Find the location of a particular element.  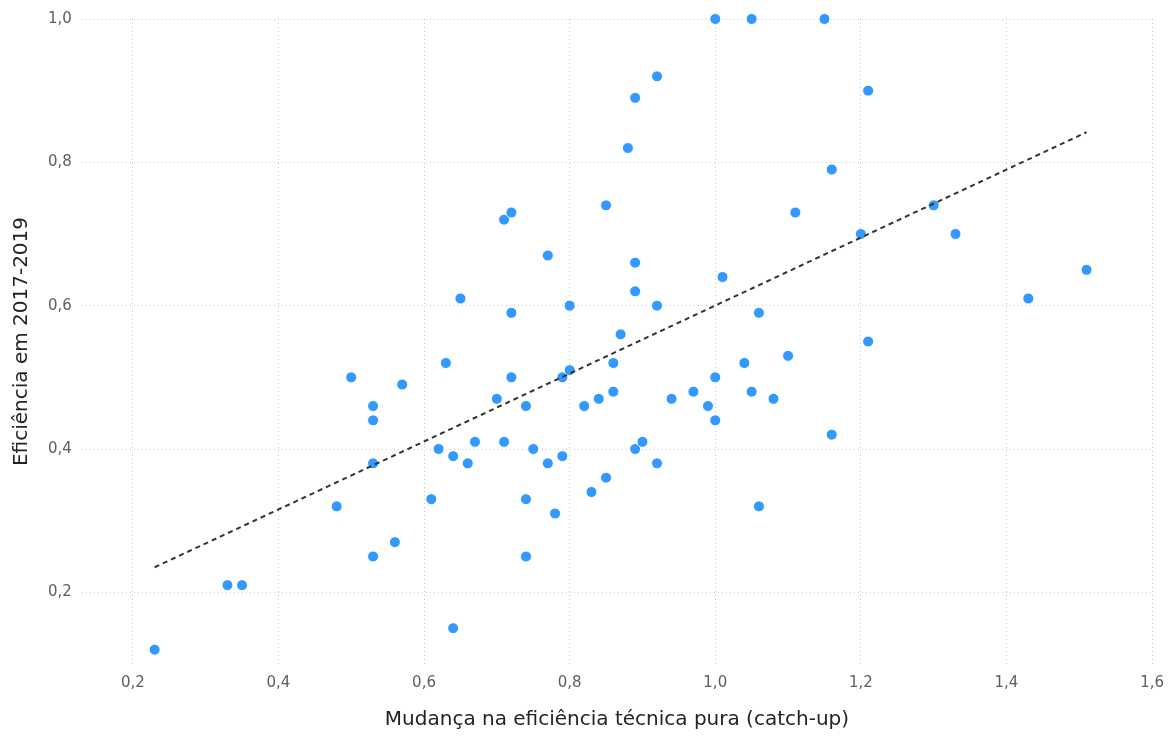

y-tick-label: 0,6 is located at coordinates (60, 304).